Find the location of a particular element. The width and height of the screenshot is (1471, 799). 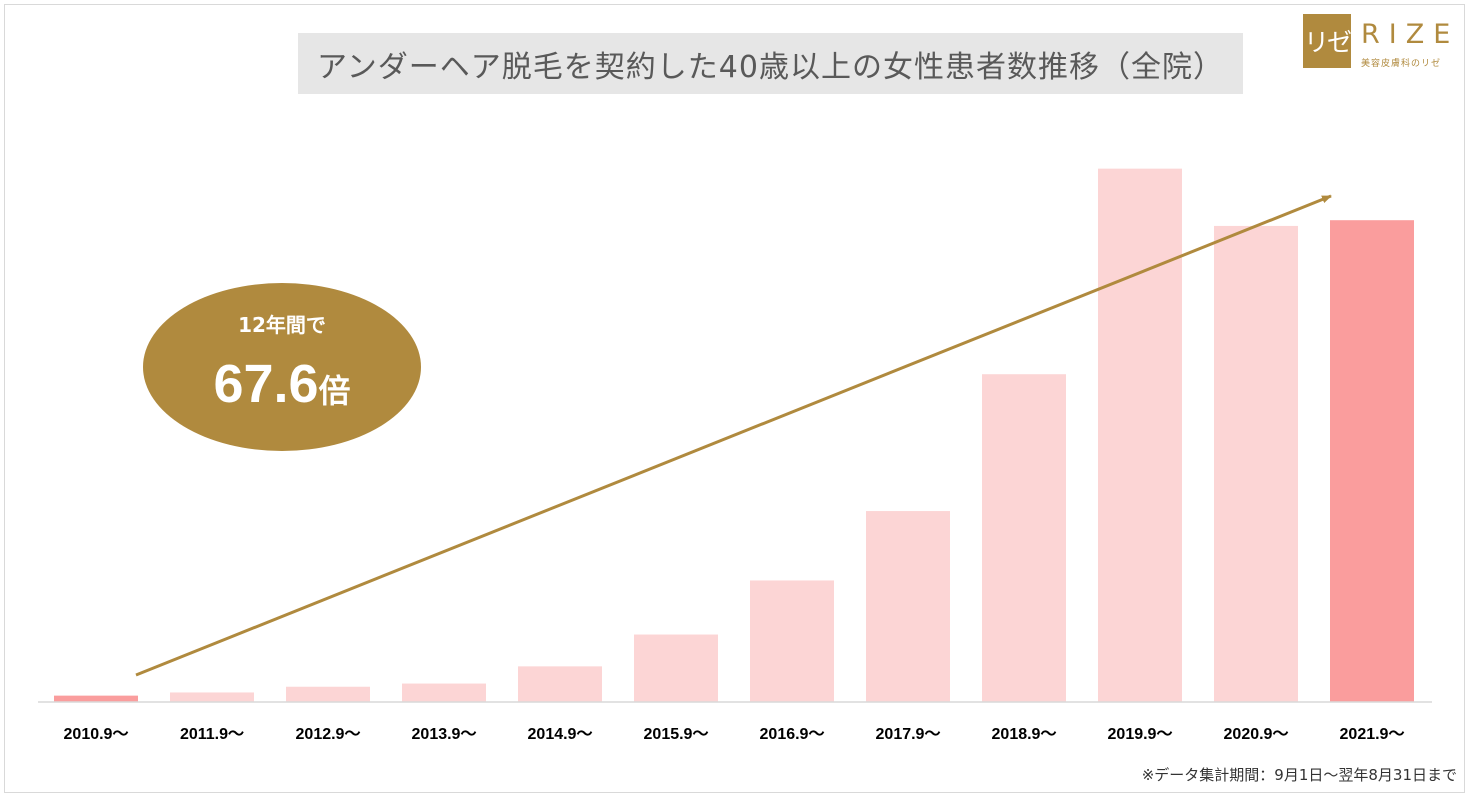

bar-2018.9 is located at coordinates (1024, 538).